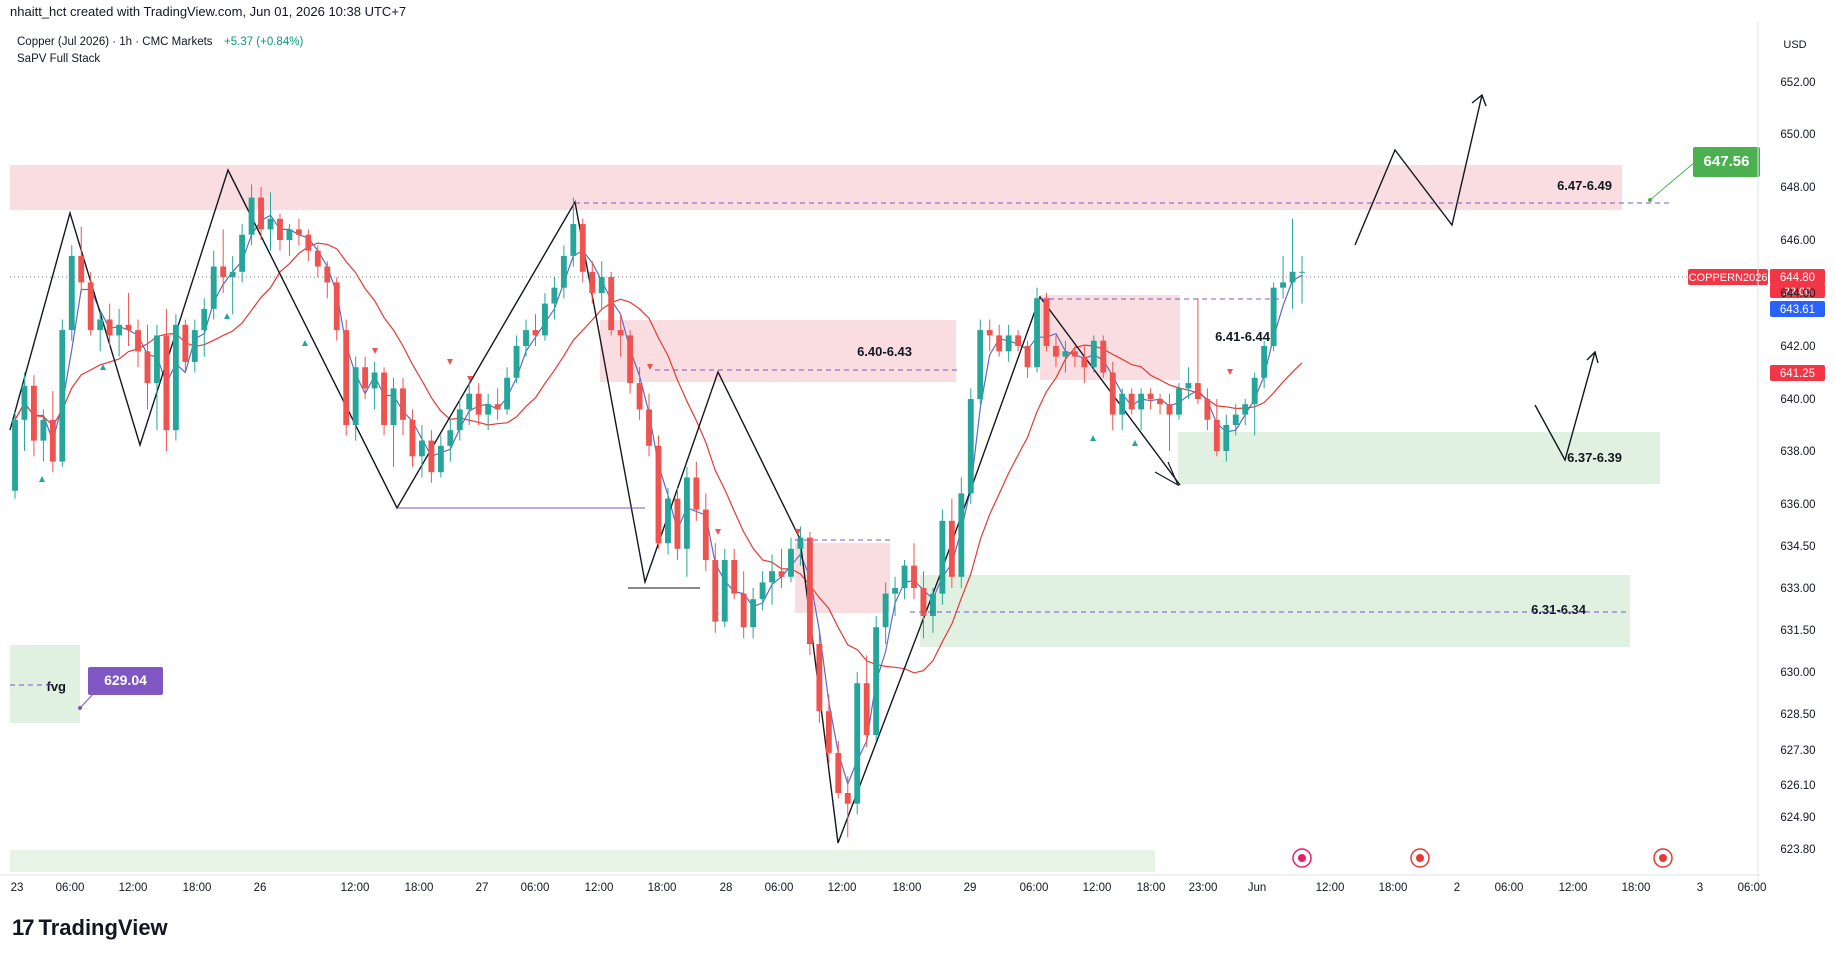 This screenshot has width=1835, height=959. I want to click on wave-arrowhead, so click(1167, 474).